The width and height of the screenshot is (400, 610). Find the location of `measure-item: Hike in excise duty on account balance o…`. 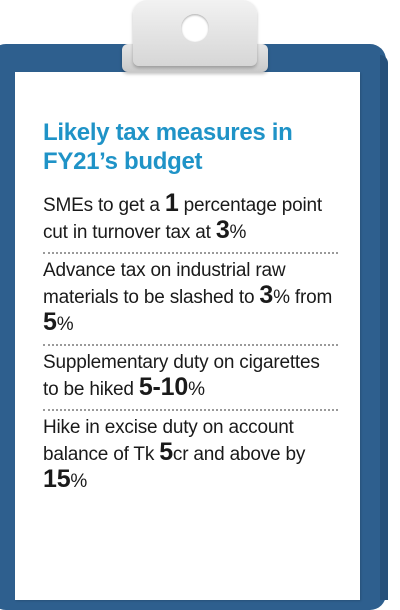

measure-item: Hike in excise duty on account balance o… is located at coordinates (190, 456).